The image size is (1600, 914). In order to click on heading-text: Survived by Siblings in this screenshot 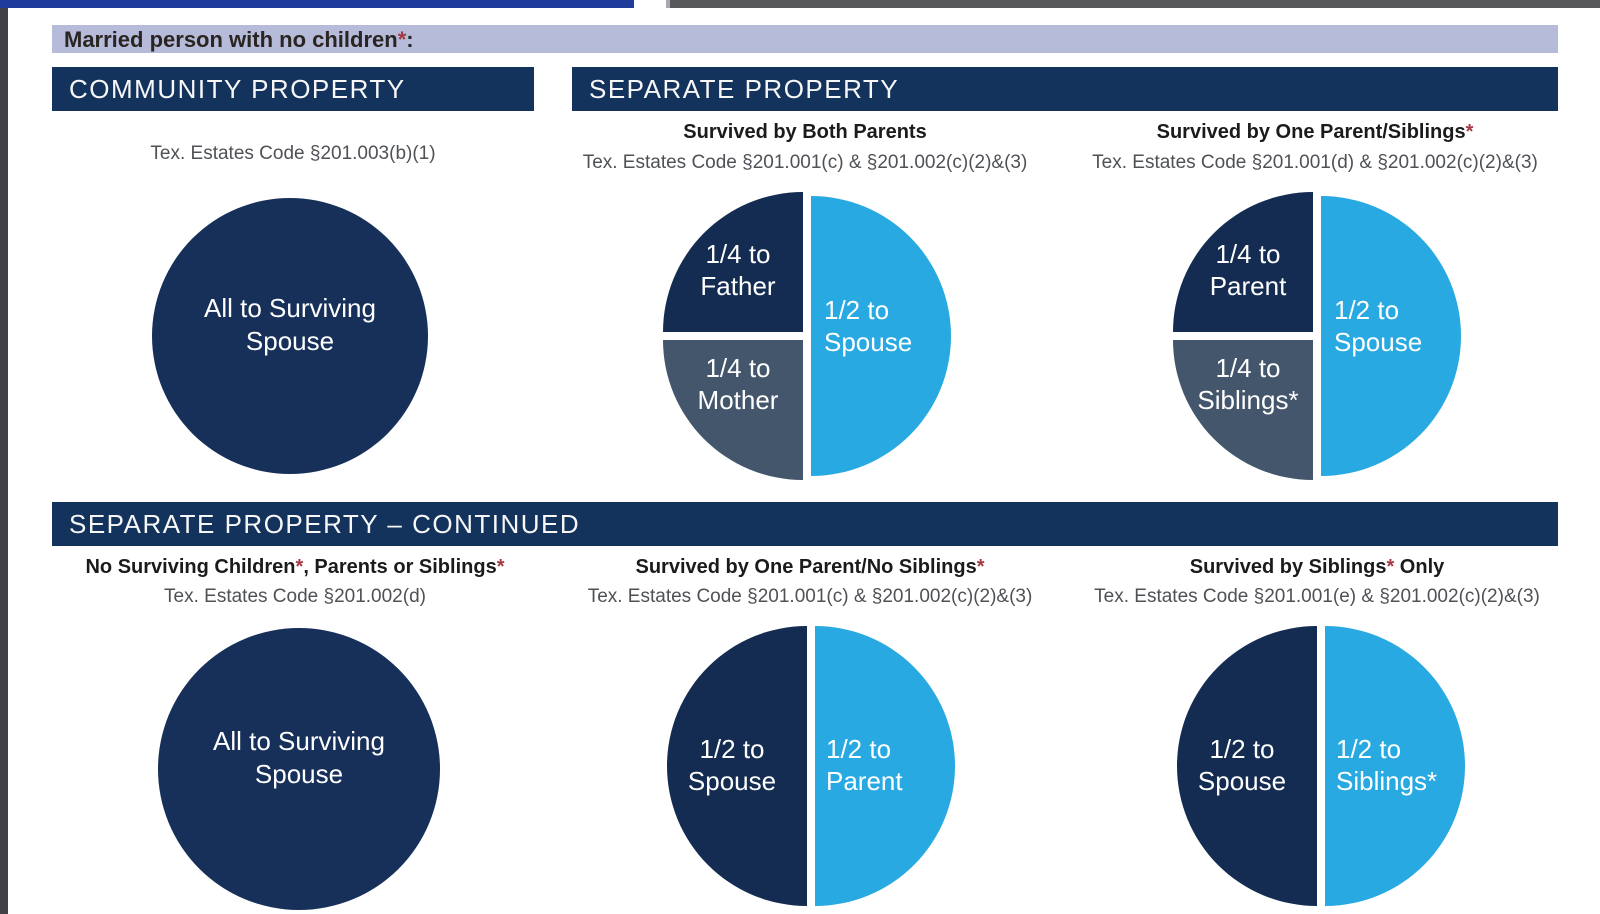, I will do `click(1288, 567)`.